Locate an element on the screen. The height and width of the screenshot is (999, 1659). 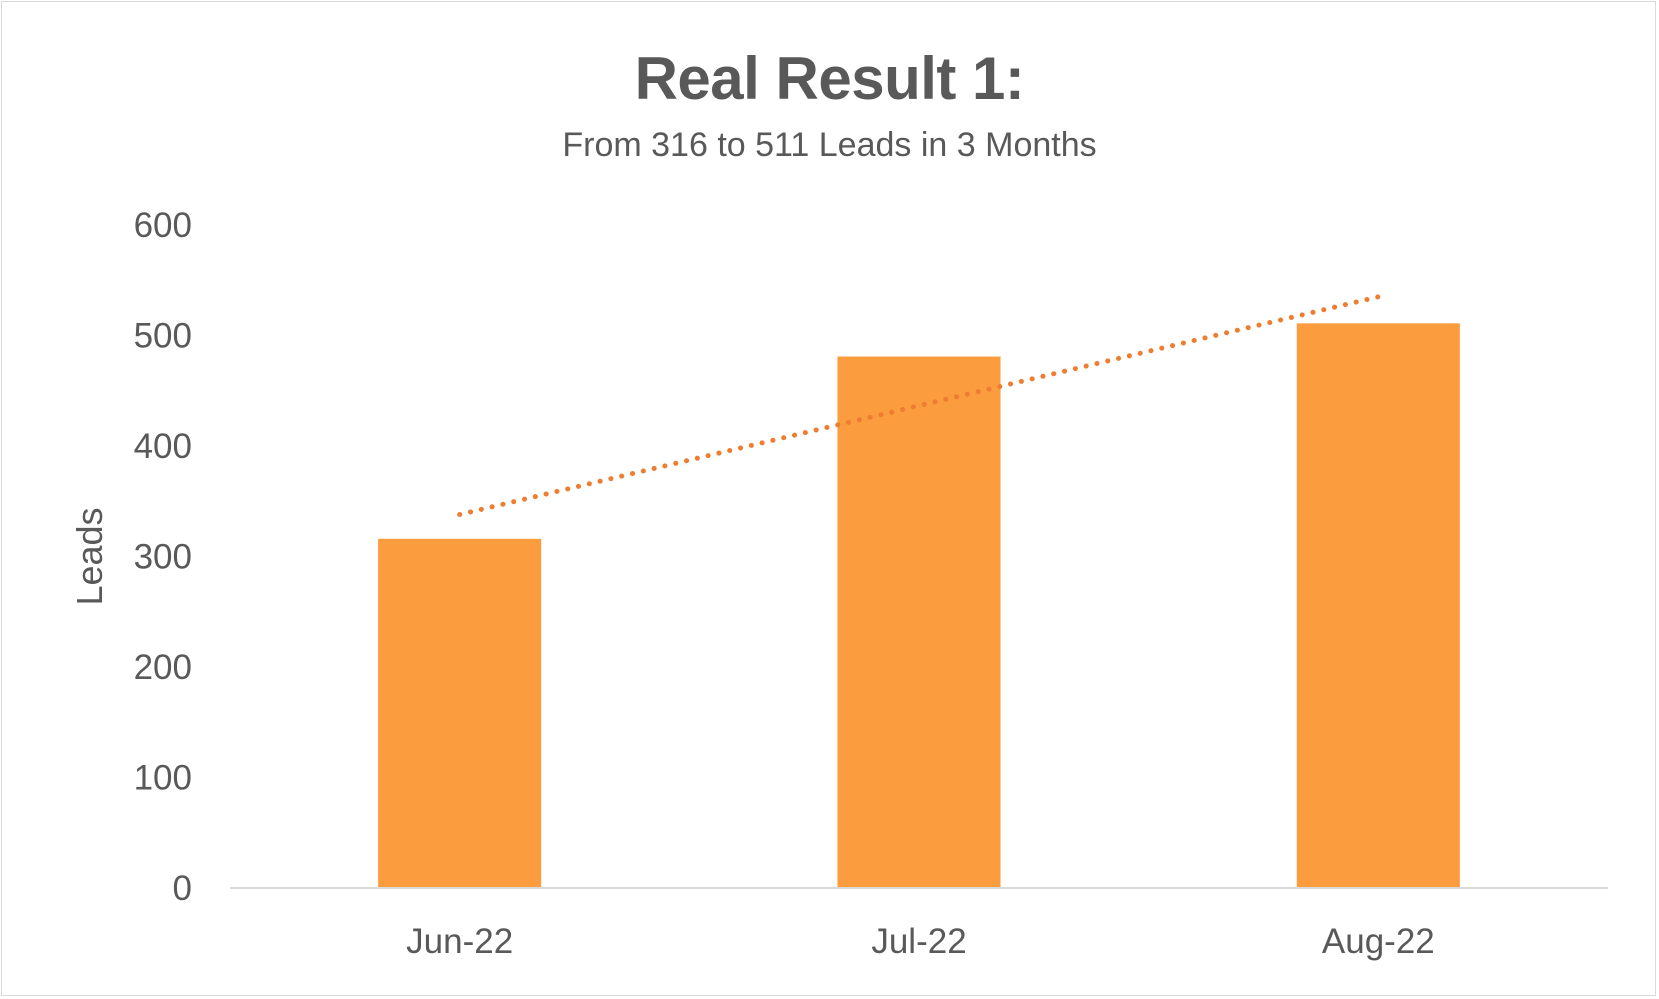
y-axis-title: Leads is located at coordinates (89, 556).